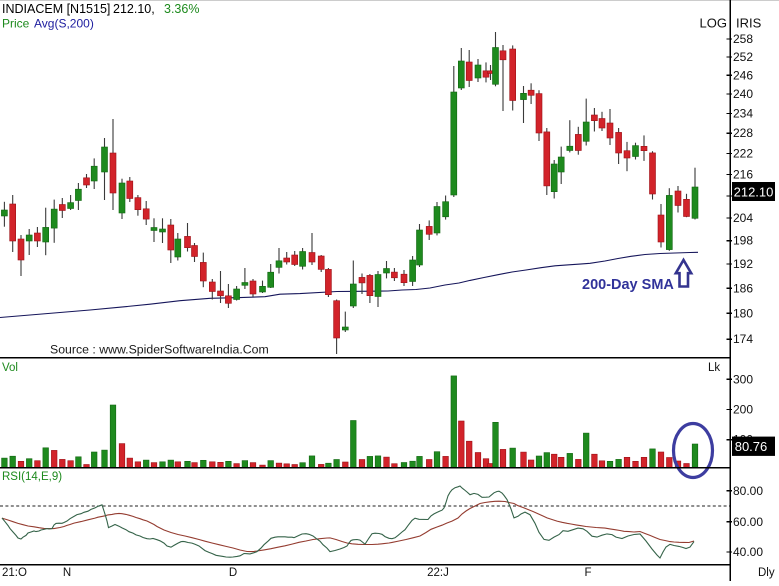 Image resolution: width=779 pixels, height=586 pixels. Describe the element at coordinates (743, 339) in the screenshot. I see `svg-text: 174` at that location.